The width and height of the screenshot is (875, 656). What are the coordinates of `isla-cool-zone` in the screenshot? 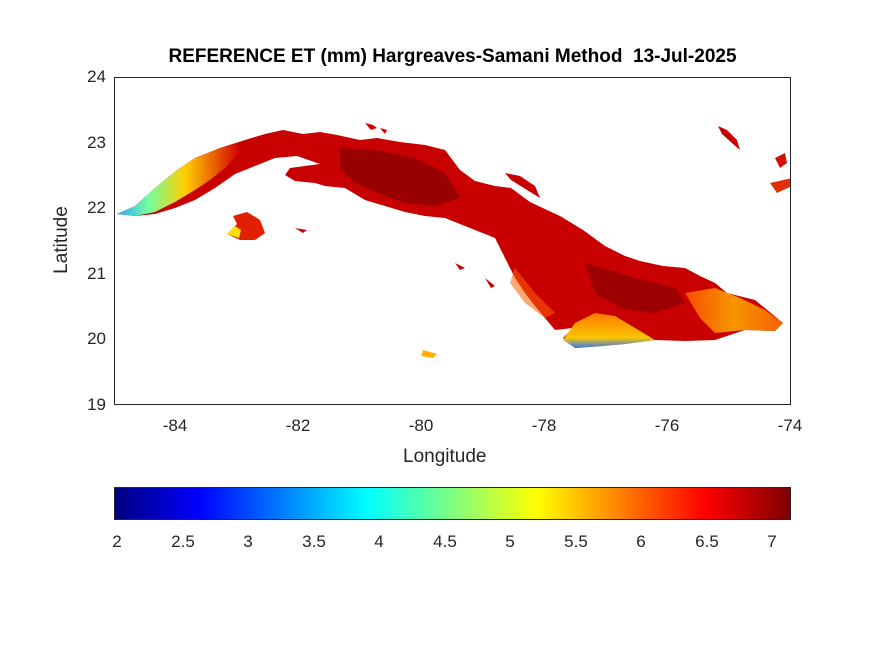 It's located at (234, 232).